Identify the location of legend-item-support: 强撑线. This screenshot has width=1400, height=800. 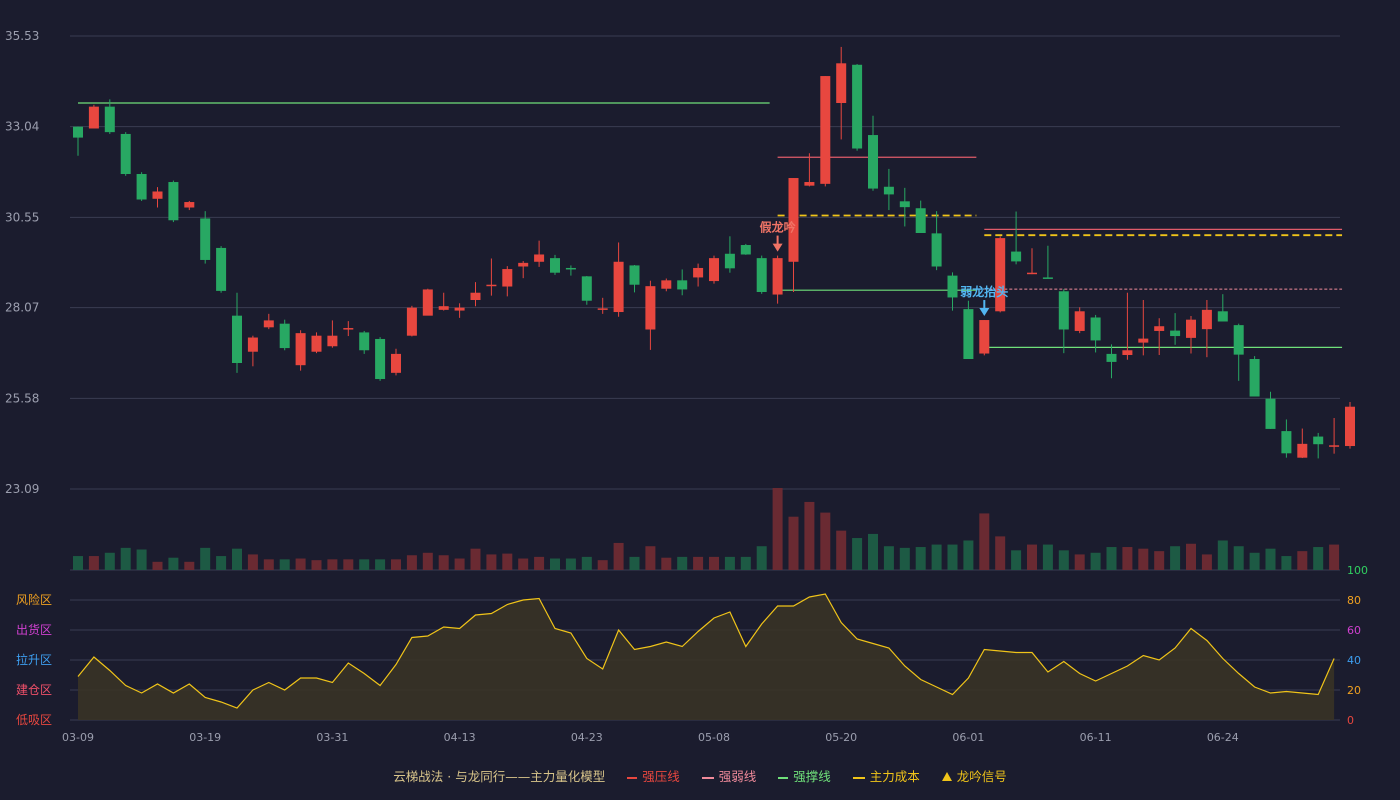
(804, 775).